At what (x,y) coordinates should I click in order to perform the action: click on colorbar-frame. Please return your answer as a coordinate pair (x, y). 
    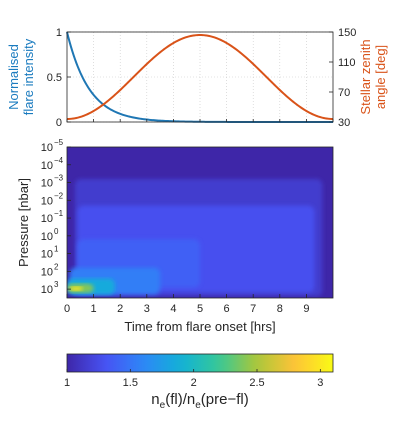
    Looking at the image, I should click on (200, 363).